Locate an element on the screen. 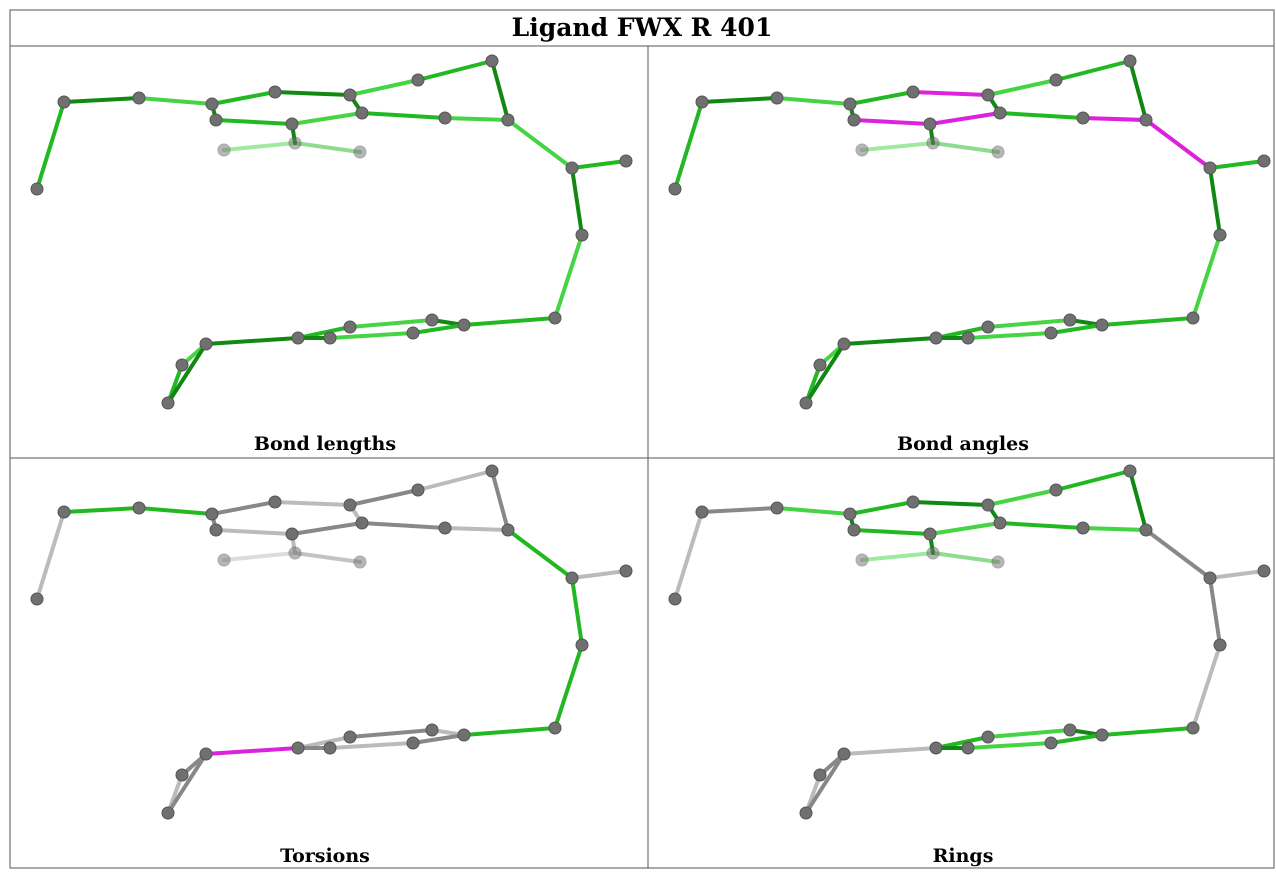 The width and height of the screenshot is (1276, 873). panel-label: Bond lengths is located at coordinates (325, 444).